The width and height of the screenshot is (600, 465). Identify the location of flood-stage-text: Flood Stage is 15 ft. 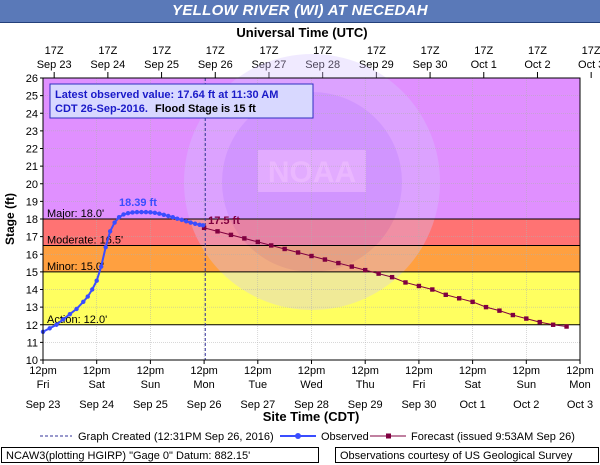
(205, 109).